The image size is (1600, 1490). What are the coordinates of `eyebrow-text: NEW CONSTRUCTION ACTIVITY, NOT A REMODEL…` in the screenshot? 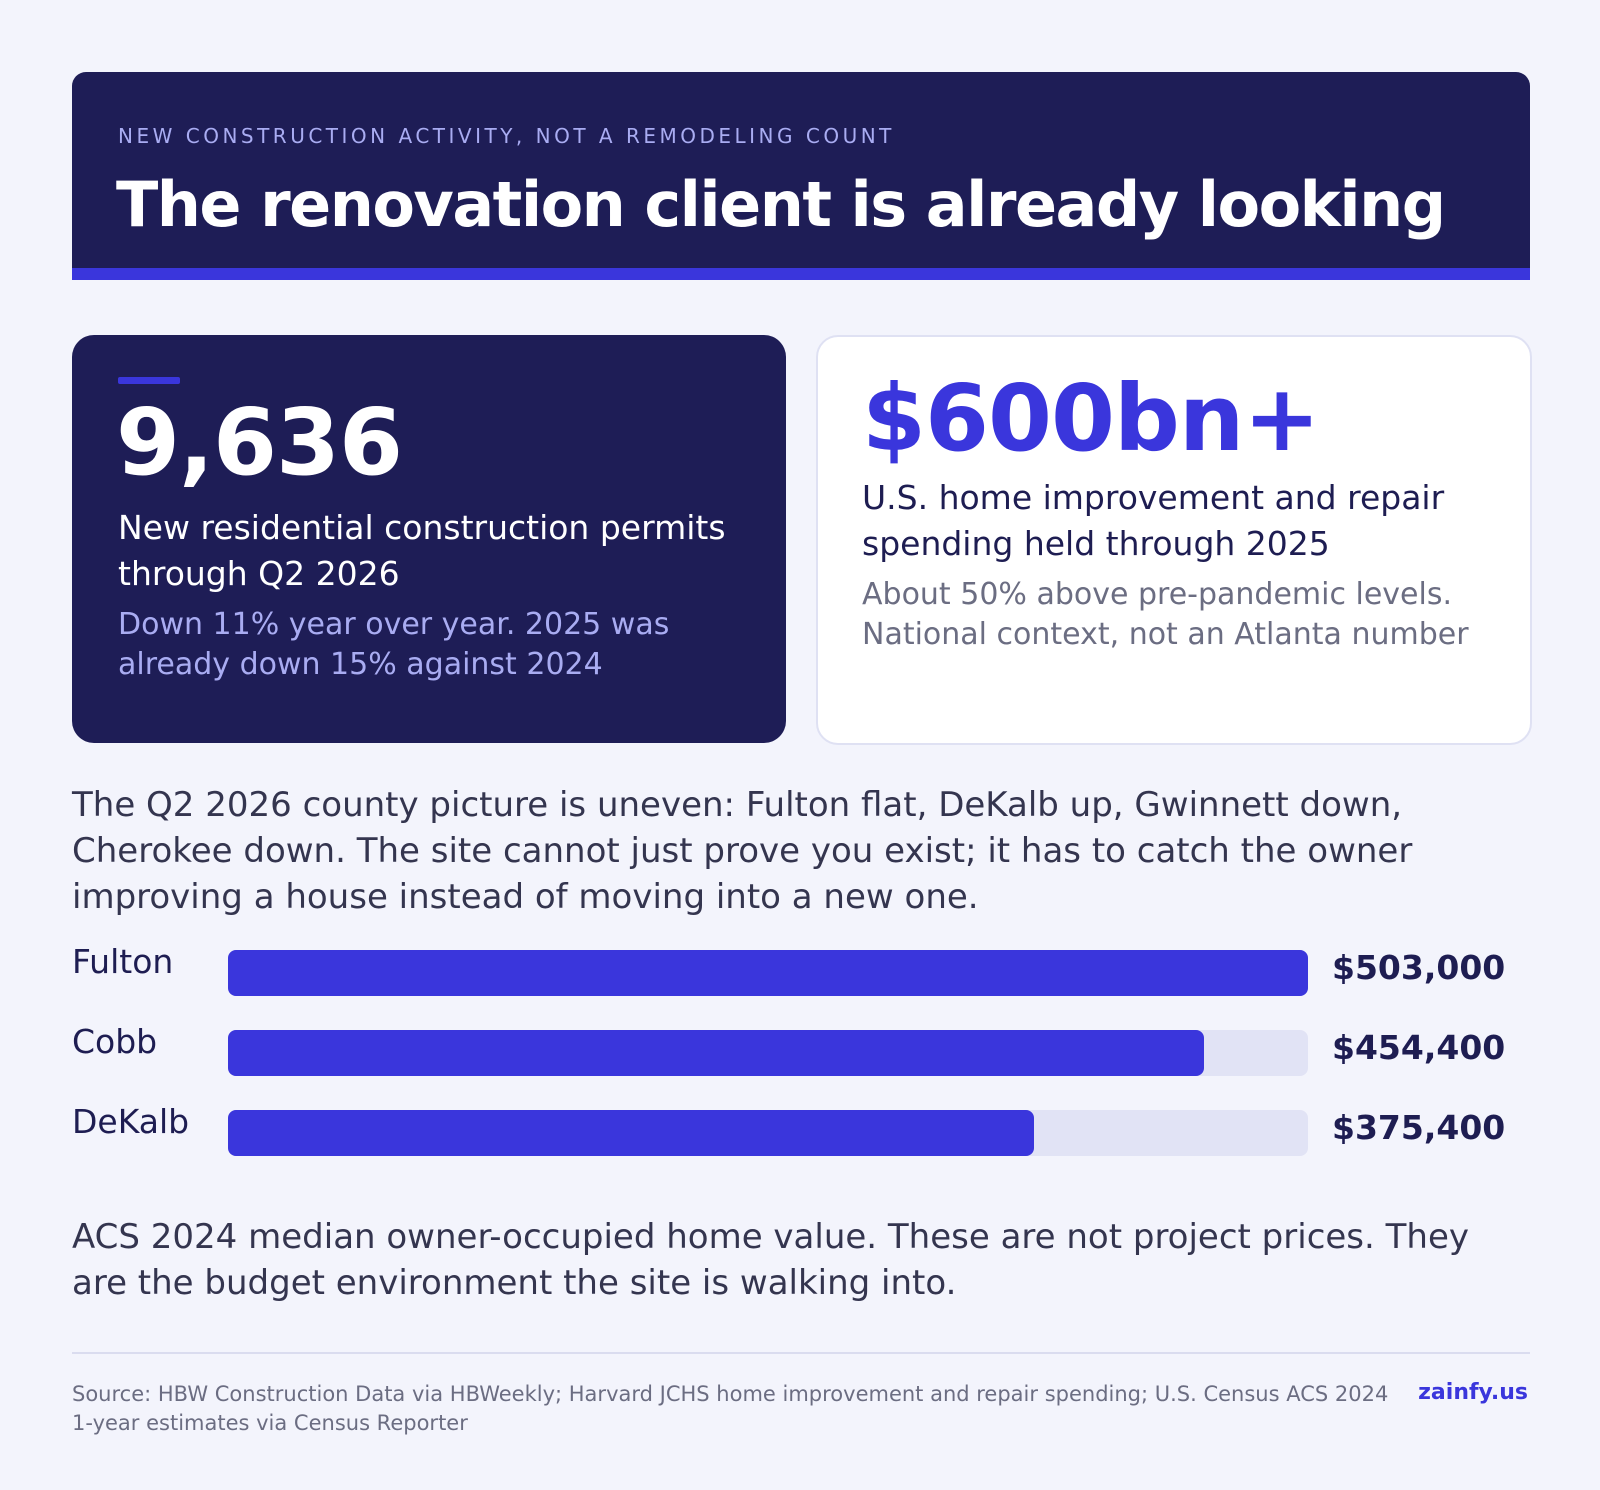 It's located at (506, 136).